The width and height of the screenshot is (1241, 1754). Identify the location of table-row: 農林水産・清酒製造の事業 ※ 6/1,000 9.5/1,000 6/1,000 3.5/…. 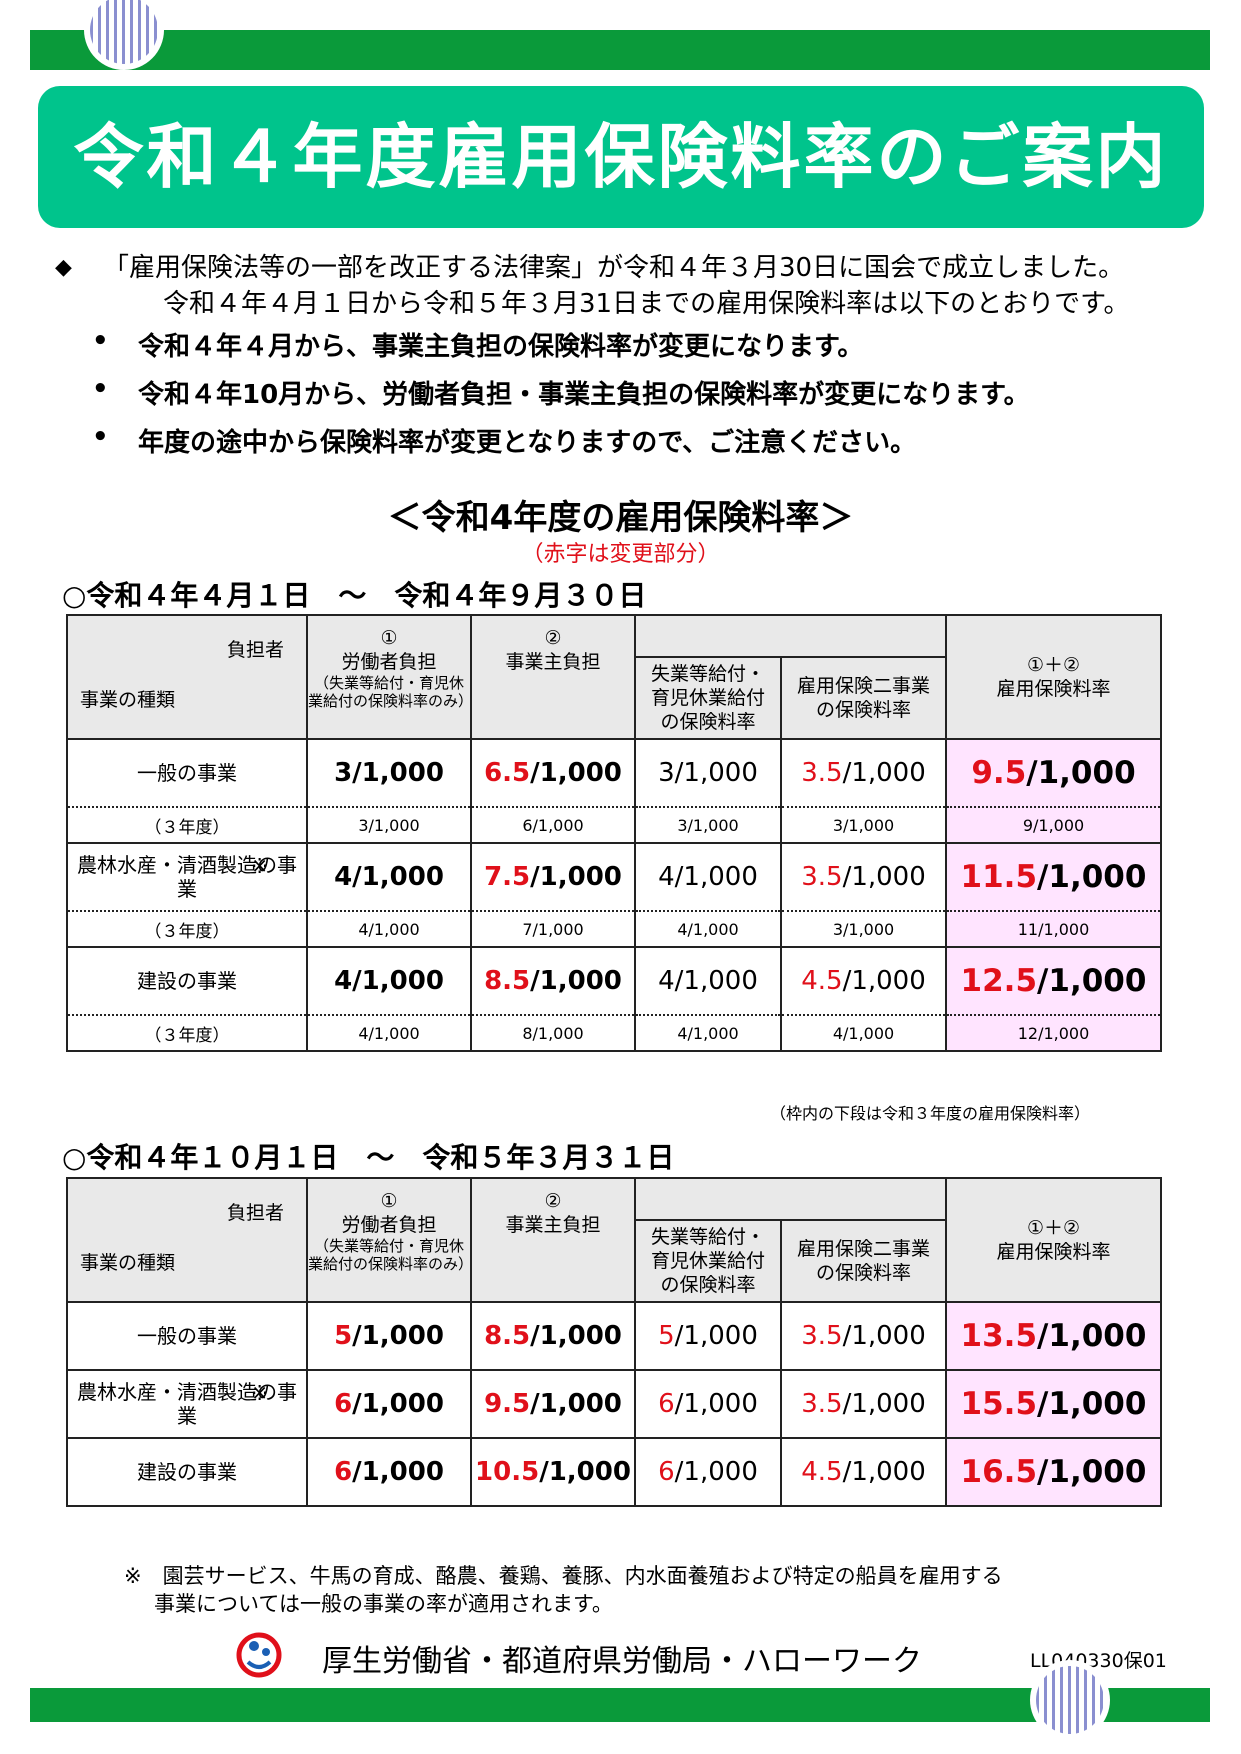
(614, 1404).